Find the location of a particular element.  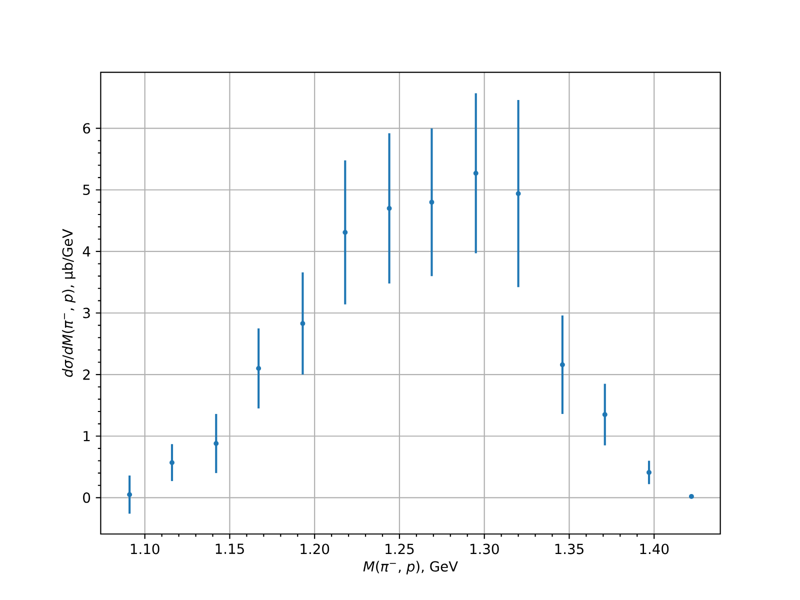

y-tick-label: 4 is located at coordinates (86, 251).